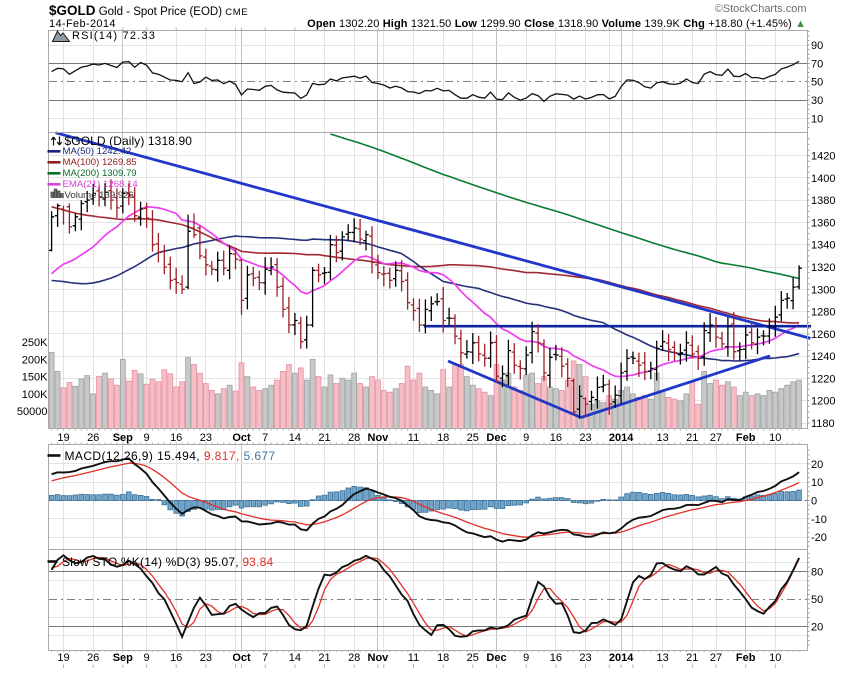  Describe the element at coordinates (823, 379) in the screenshot. I see `svg-text: 1220` at that location.